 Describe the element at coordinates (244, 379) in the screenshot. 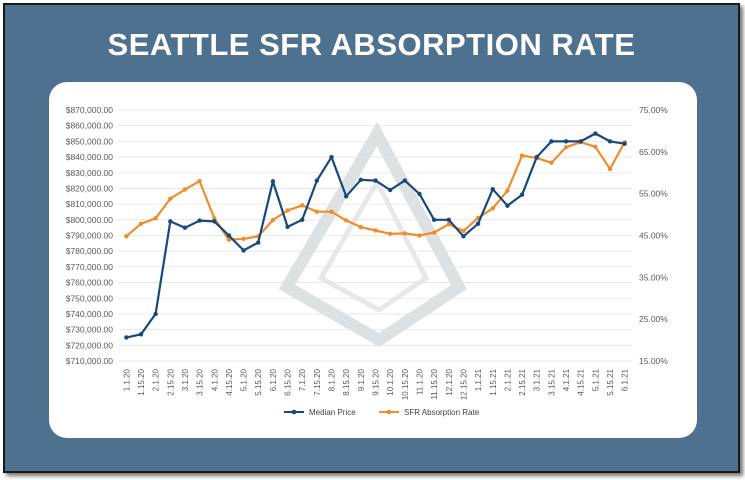

I see `x-tick-label: 5.1.20` at that location.